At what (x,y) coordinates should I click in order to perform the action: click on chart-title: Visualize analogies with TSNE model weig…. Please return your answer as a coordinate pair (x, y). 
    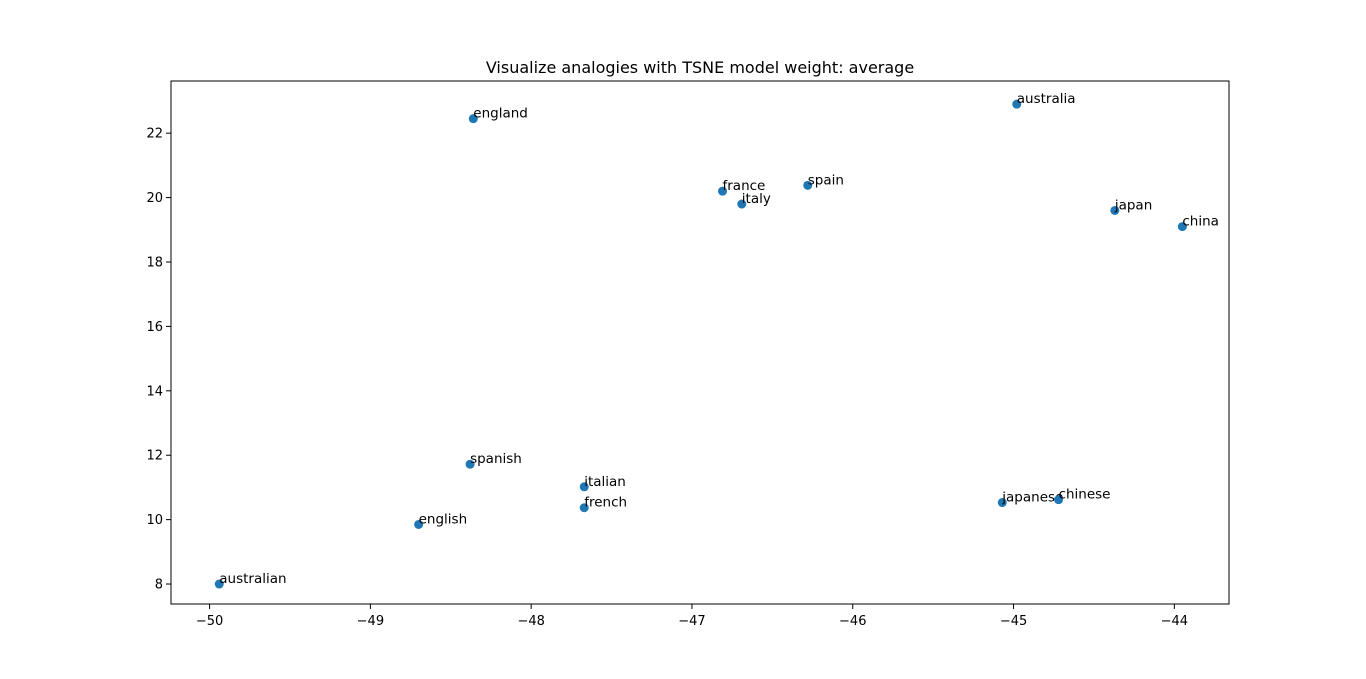
    Looking at the image, I should click on (700, 67).